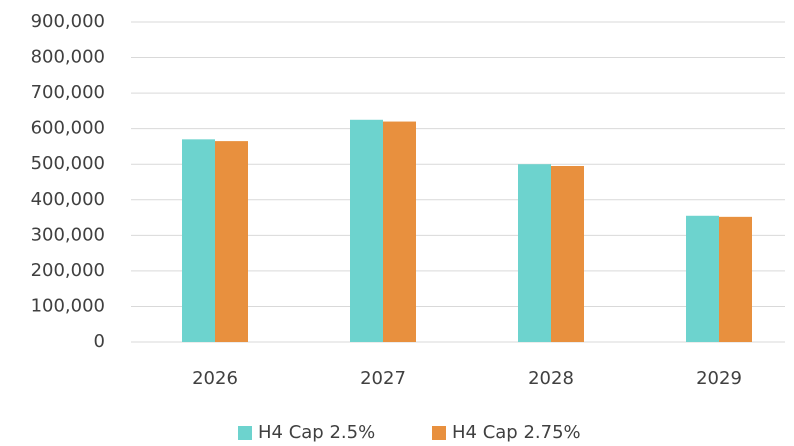  I want to click on y-tick-label: 700,000, so click(68, 92).